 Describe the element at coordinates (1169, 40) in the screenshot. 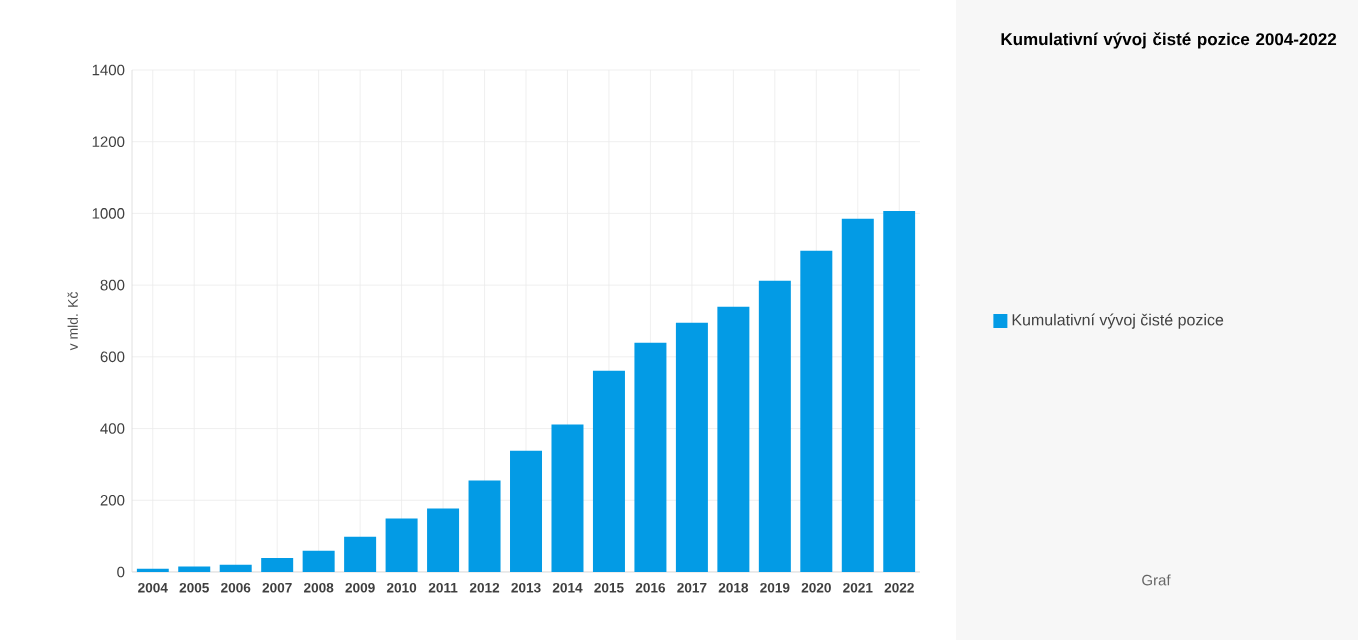

I see `text: Kumulativní vývoj čisté pozice 2004-2022` at that location.